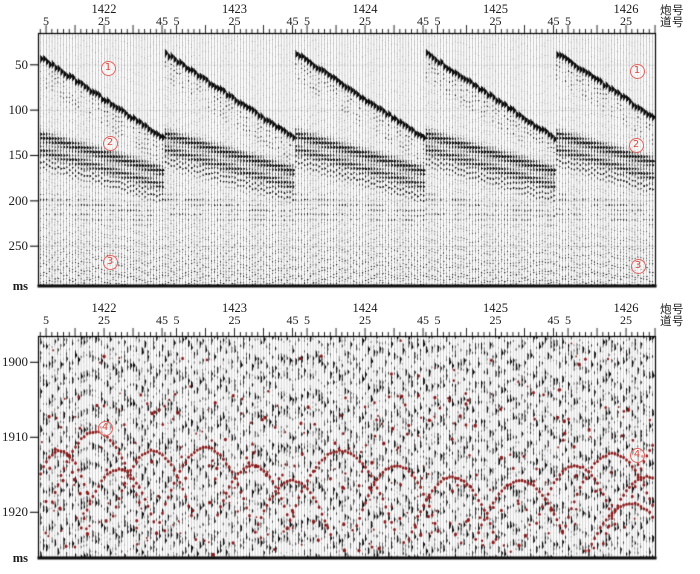  Describe the element at coordinates (18, 200) in the screenshot. I see `time-tick-label: 200` at that location.